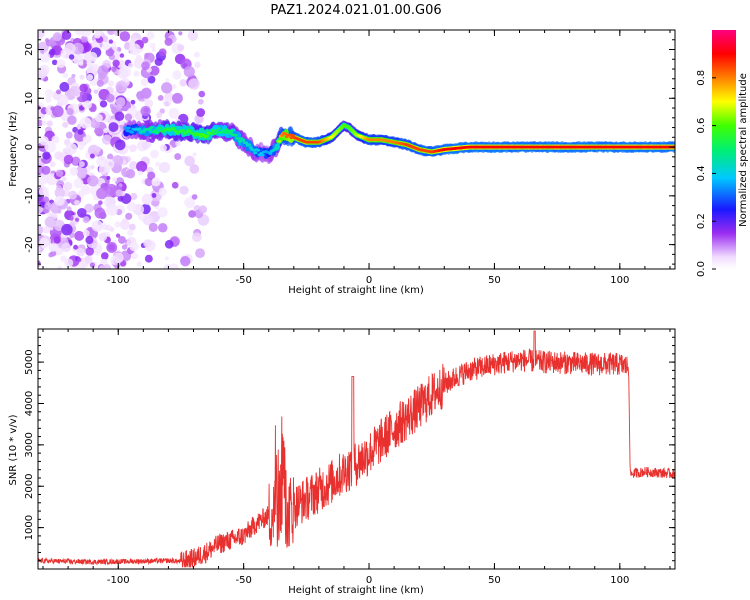  Describe the element at coordinates (619, 280) in the screenshot. I see `x-tick-label: 100` at that location.